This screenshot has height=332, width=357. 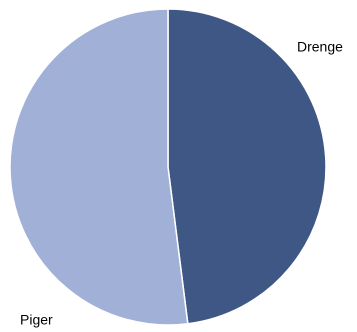 What do you see at coordinates (320, 47) in the screenshot?
I see `slice-label: Drenge` at bounding box center [320, 47].